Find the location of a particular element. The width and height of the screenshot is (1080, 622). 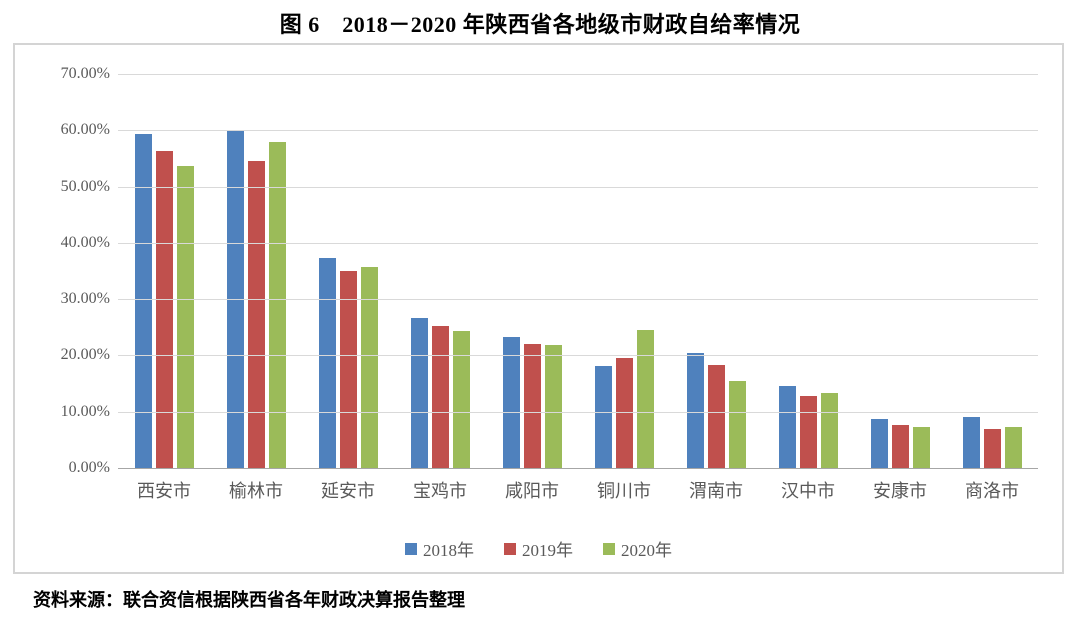

bar-2020-xianyang is located at coordinates (553, 406).